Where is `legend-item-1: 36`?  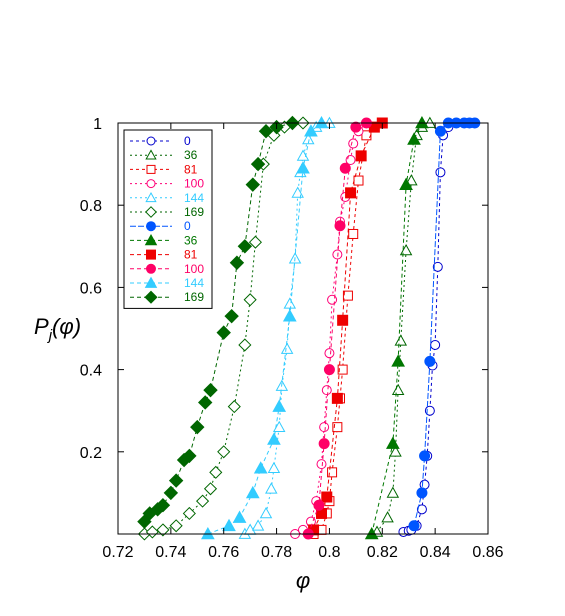 legend-item-1: 36 is located at coordinates (164, 155).